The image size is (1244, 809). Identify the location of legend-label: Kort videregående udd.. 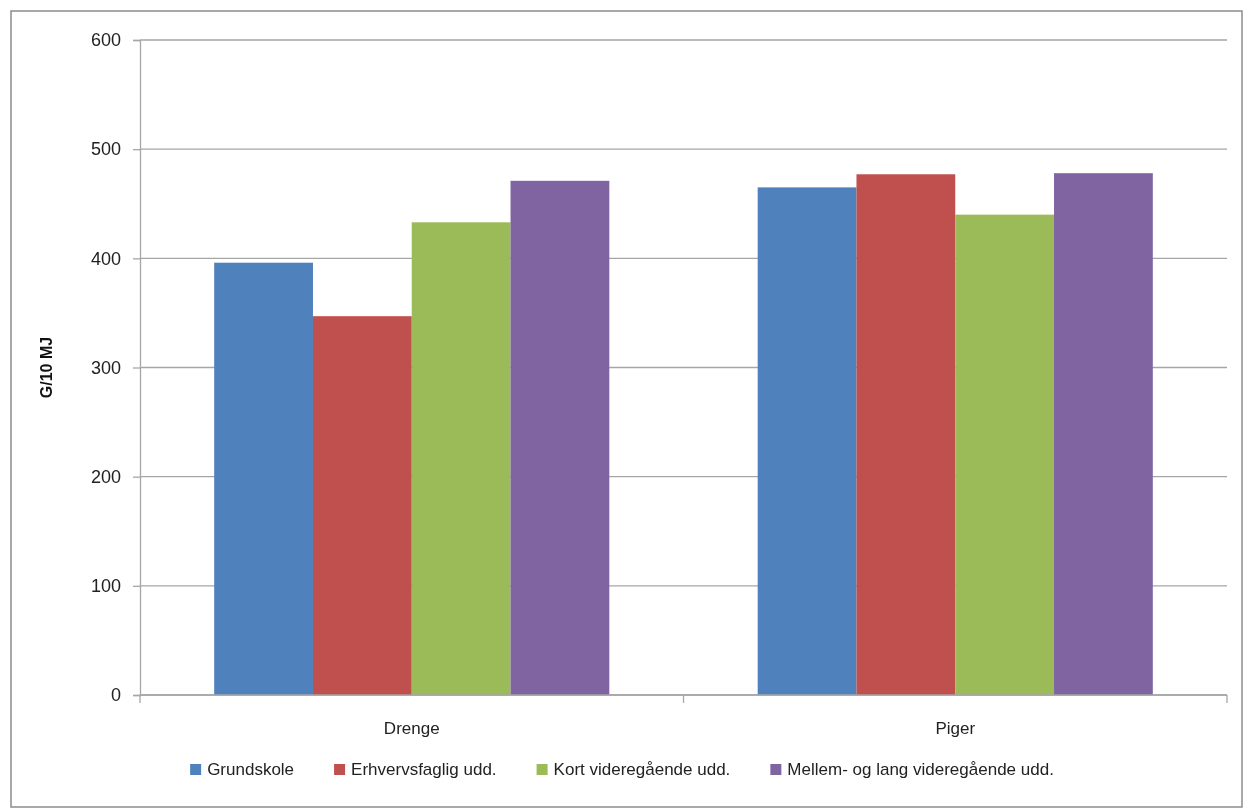
(642, 769).